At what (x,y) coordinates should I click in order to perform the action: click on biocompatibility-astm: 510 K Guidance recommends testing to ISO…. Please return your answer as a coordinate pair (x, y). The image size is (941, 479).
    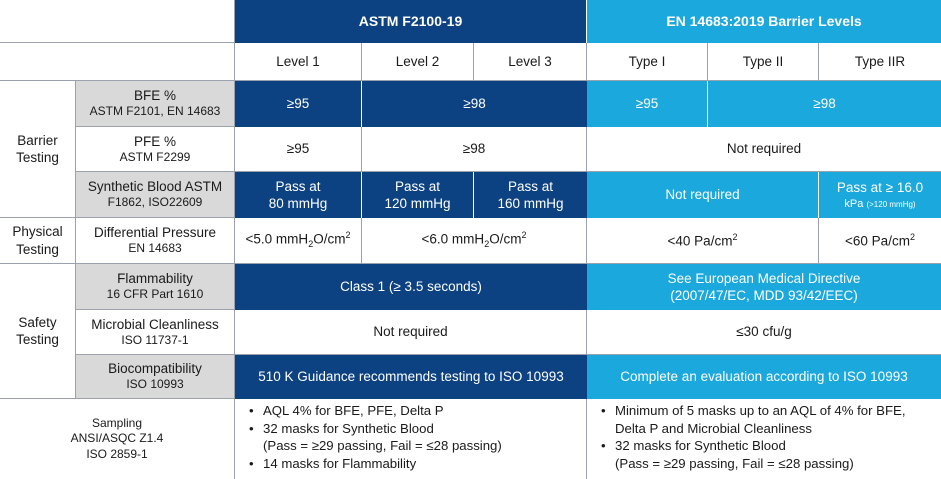
    Looking at the image, I should click on (411, 377).